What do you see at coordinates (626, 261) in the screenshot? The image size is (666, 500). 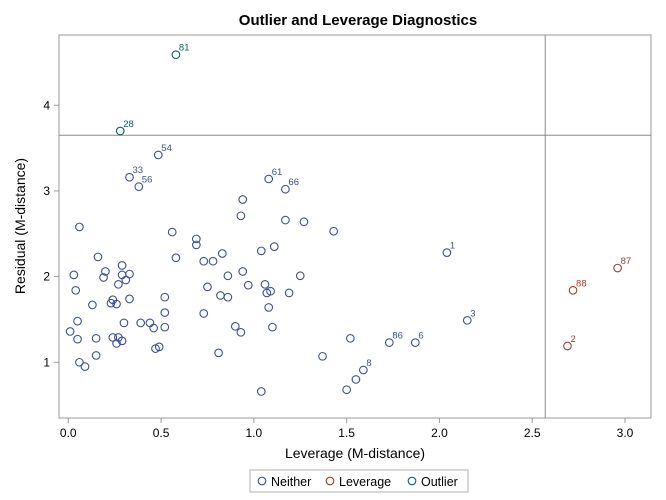 I see `point-label: 87` at bounding box center [626, 261].